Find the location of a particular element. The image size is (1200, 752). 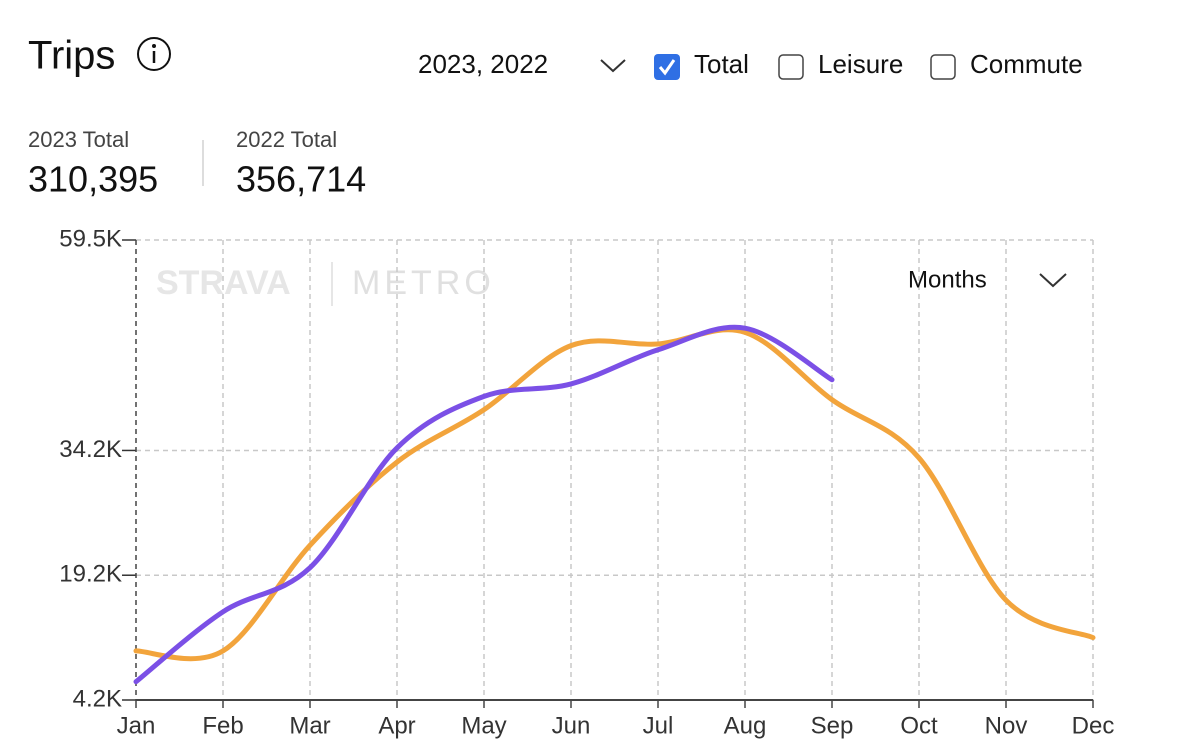

title: Trips is located at coordinates (71, 56).